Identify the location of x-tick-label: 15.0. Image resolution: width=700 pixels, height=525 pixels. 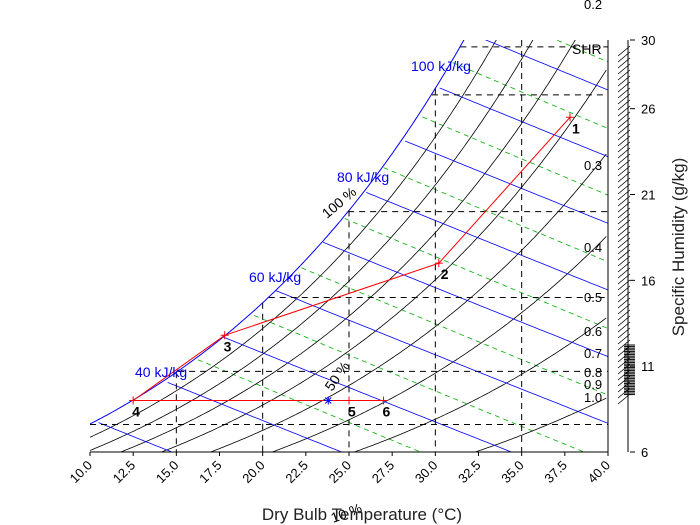
(167, 472).